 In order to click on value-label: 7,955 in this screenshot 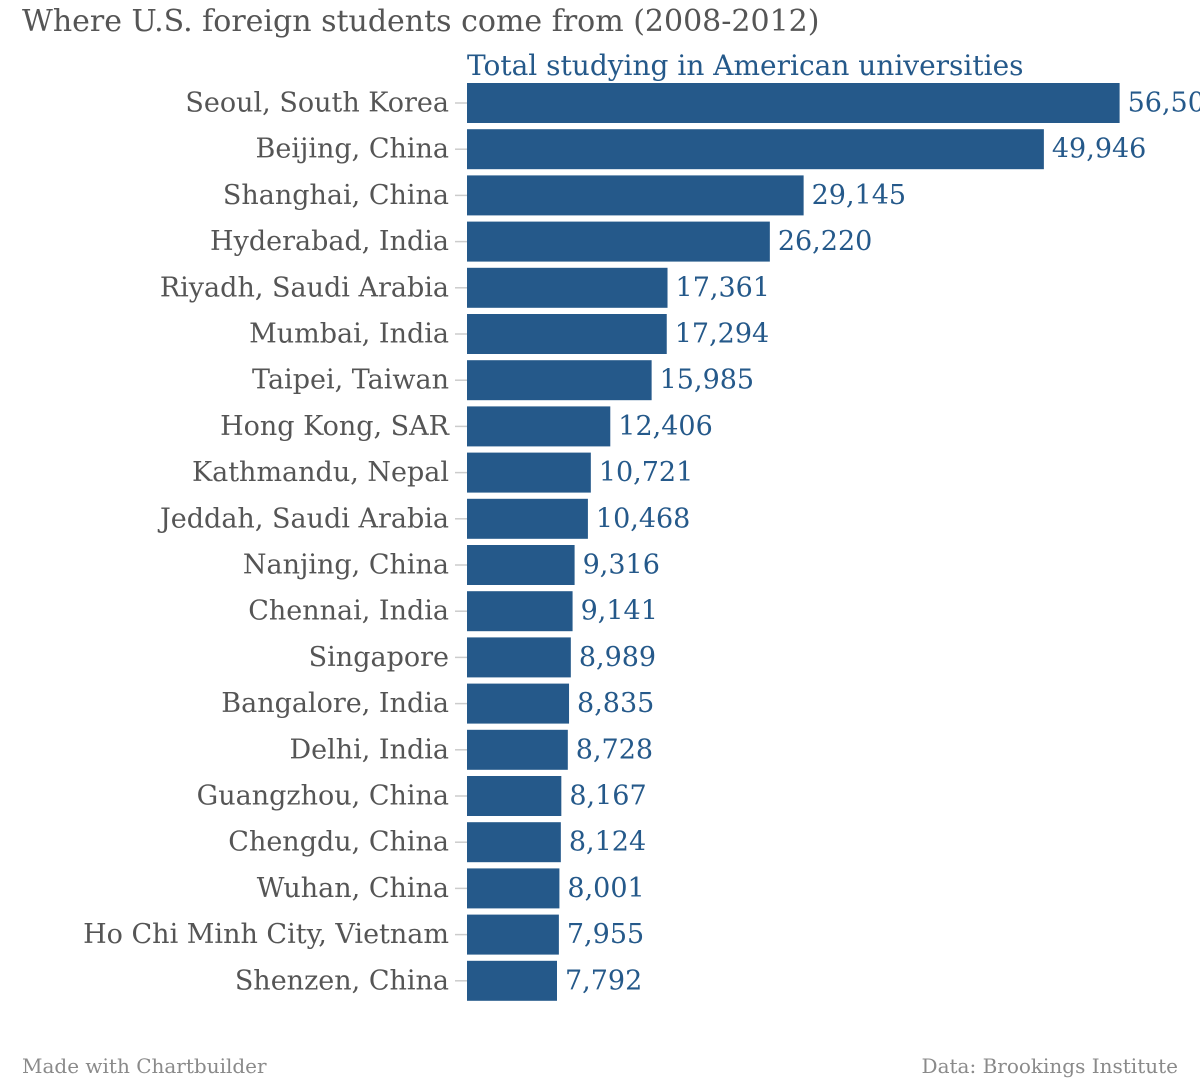, I will do `click(605, 934)`.